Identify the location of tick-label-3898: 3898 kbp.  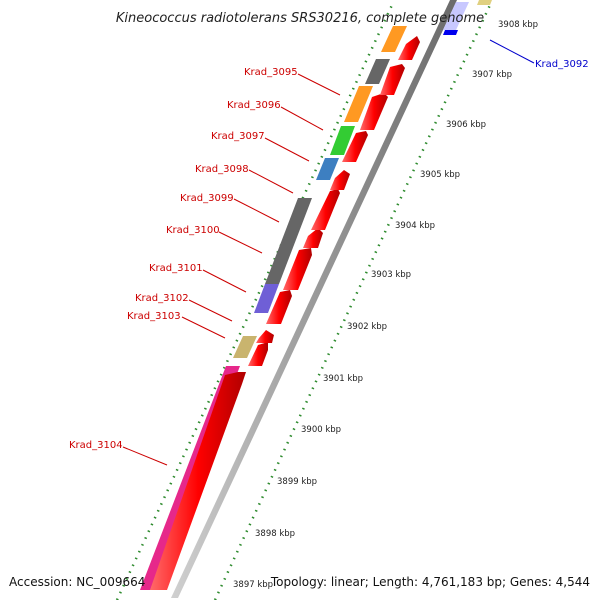
(275, 534).